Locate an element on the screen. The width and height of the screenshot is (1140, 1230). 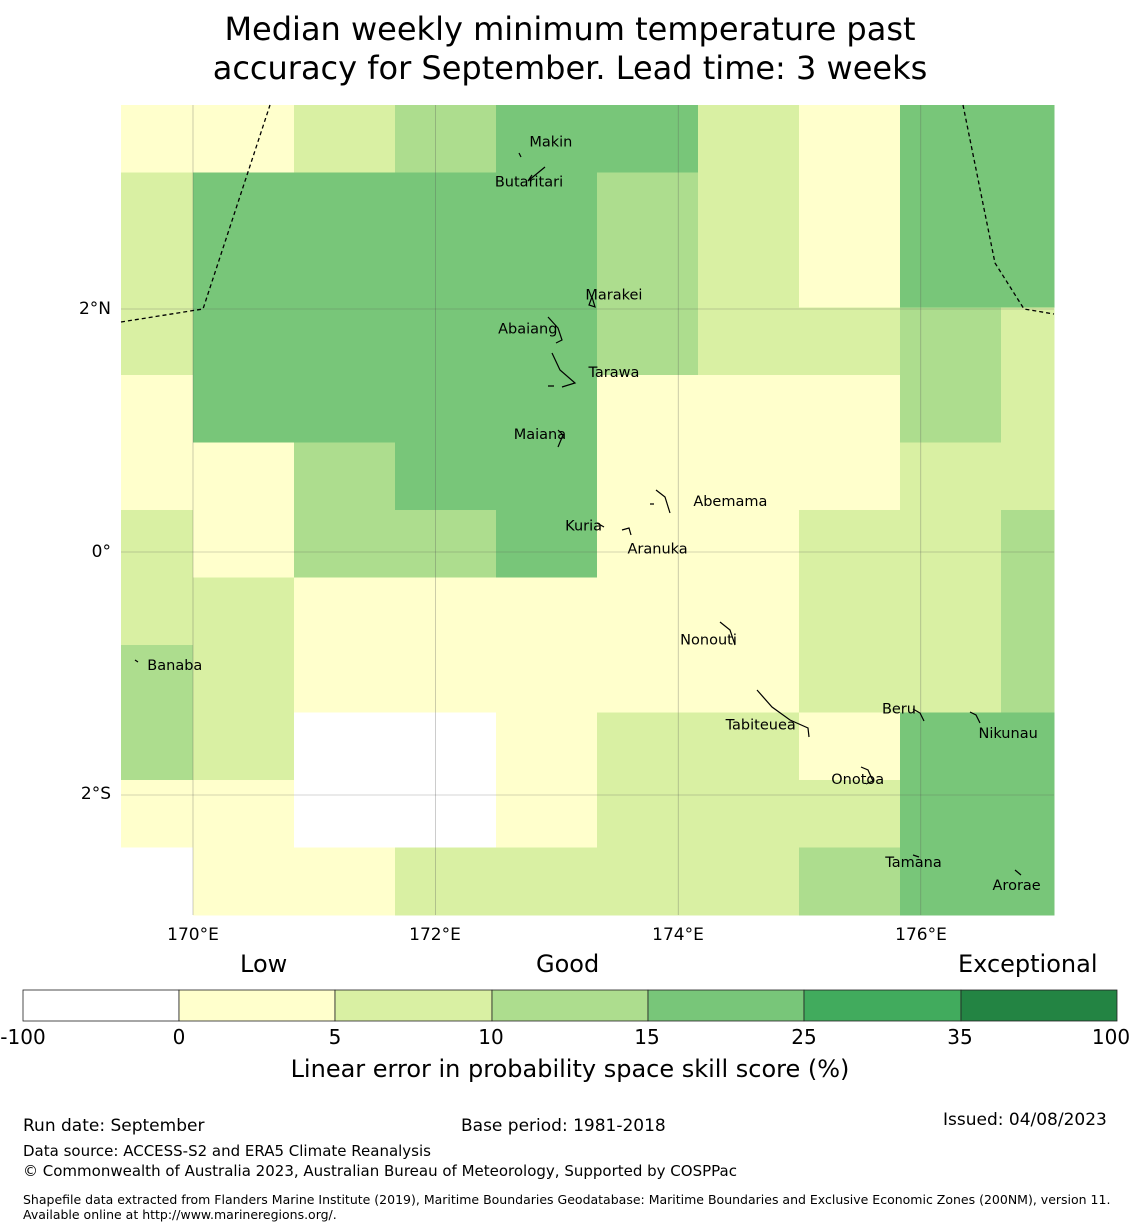
legend-category-low: Low is located at coordinates (264, 964).